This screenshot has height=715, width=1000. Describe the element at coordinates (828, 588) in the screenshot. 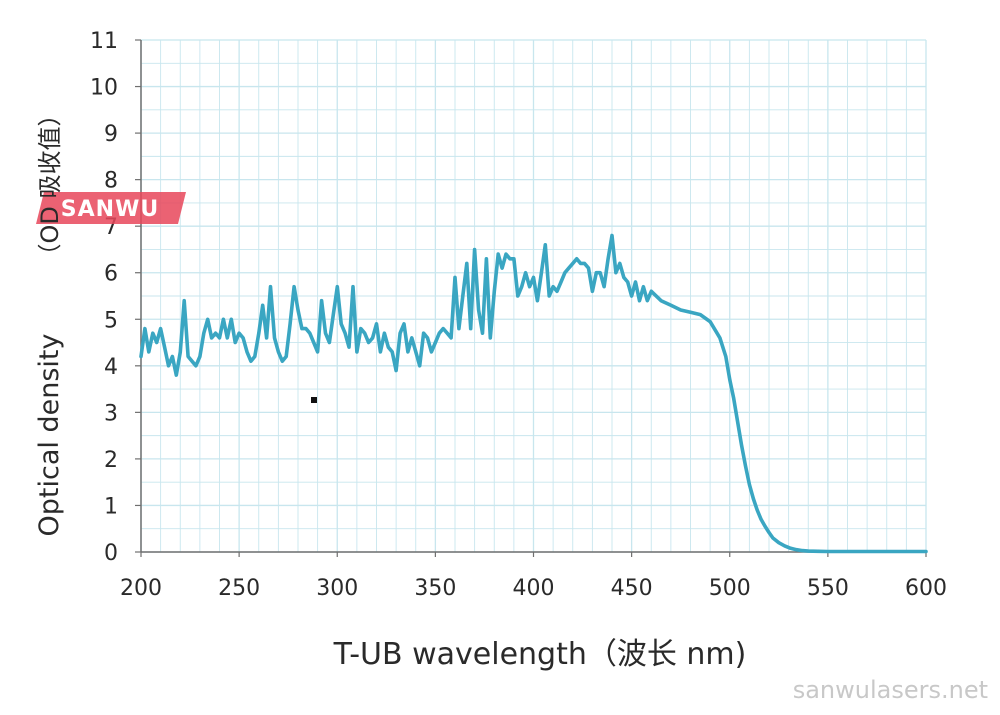

I see `x-tick-label: 550` at that location.